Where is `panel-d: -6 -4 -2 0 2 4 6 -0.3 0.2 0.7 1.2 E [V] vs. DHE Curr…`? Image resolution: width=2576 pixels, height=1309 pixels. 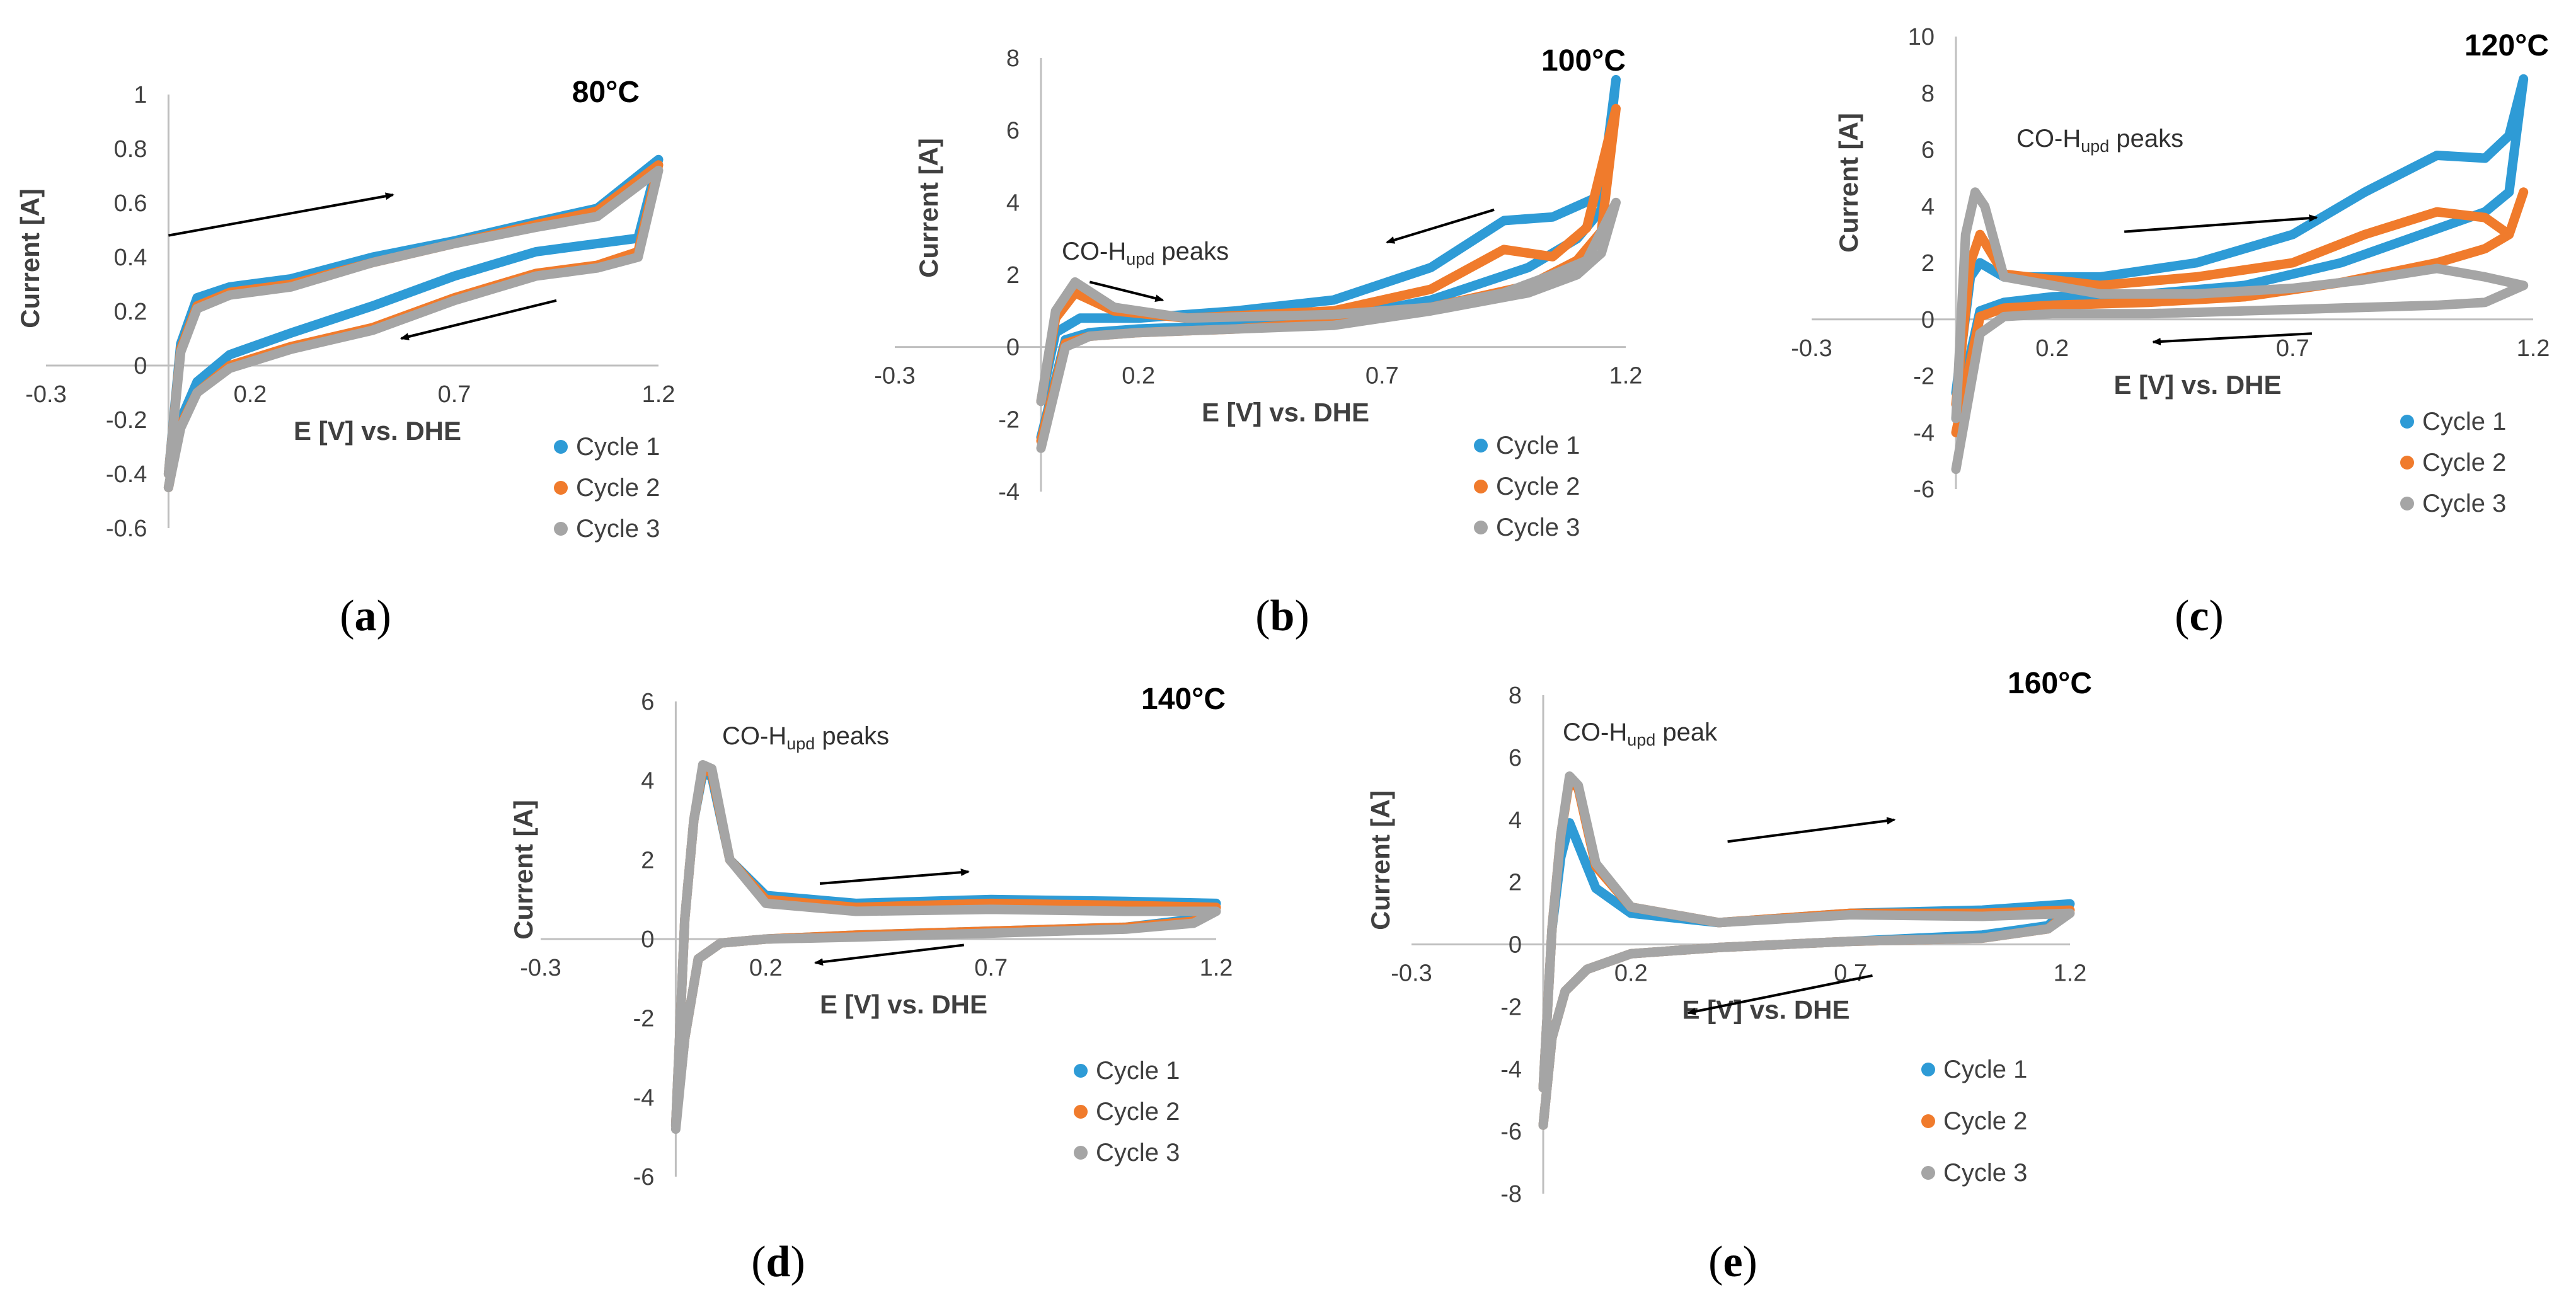
panel-d: -6 -4 -2 0 2 4 6 -0.3 0.2 0.7 1.2 E [V] vs. DHE Curr… is located at coordinates (871, 985).